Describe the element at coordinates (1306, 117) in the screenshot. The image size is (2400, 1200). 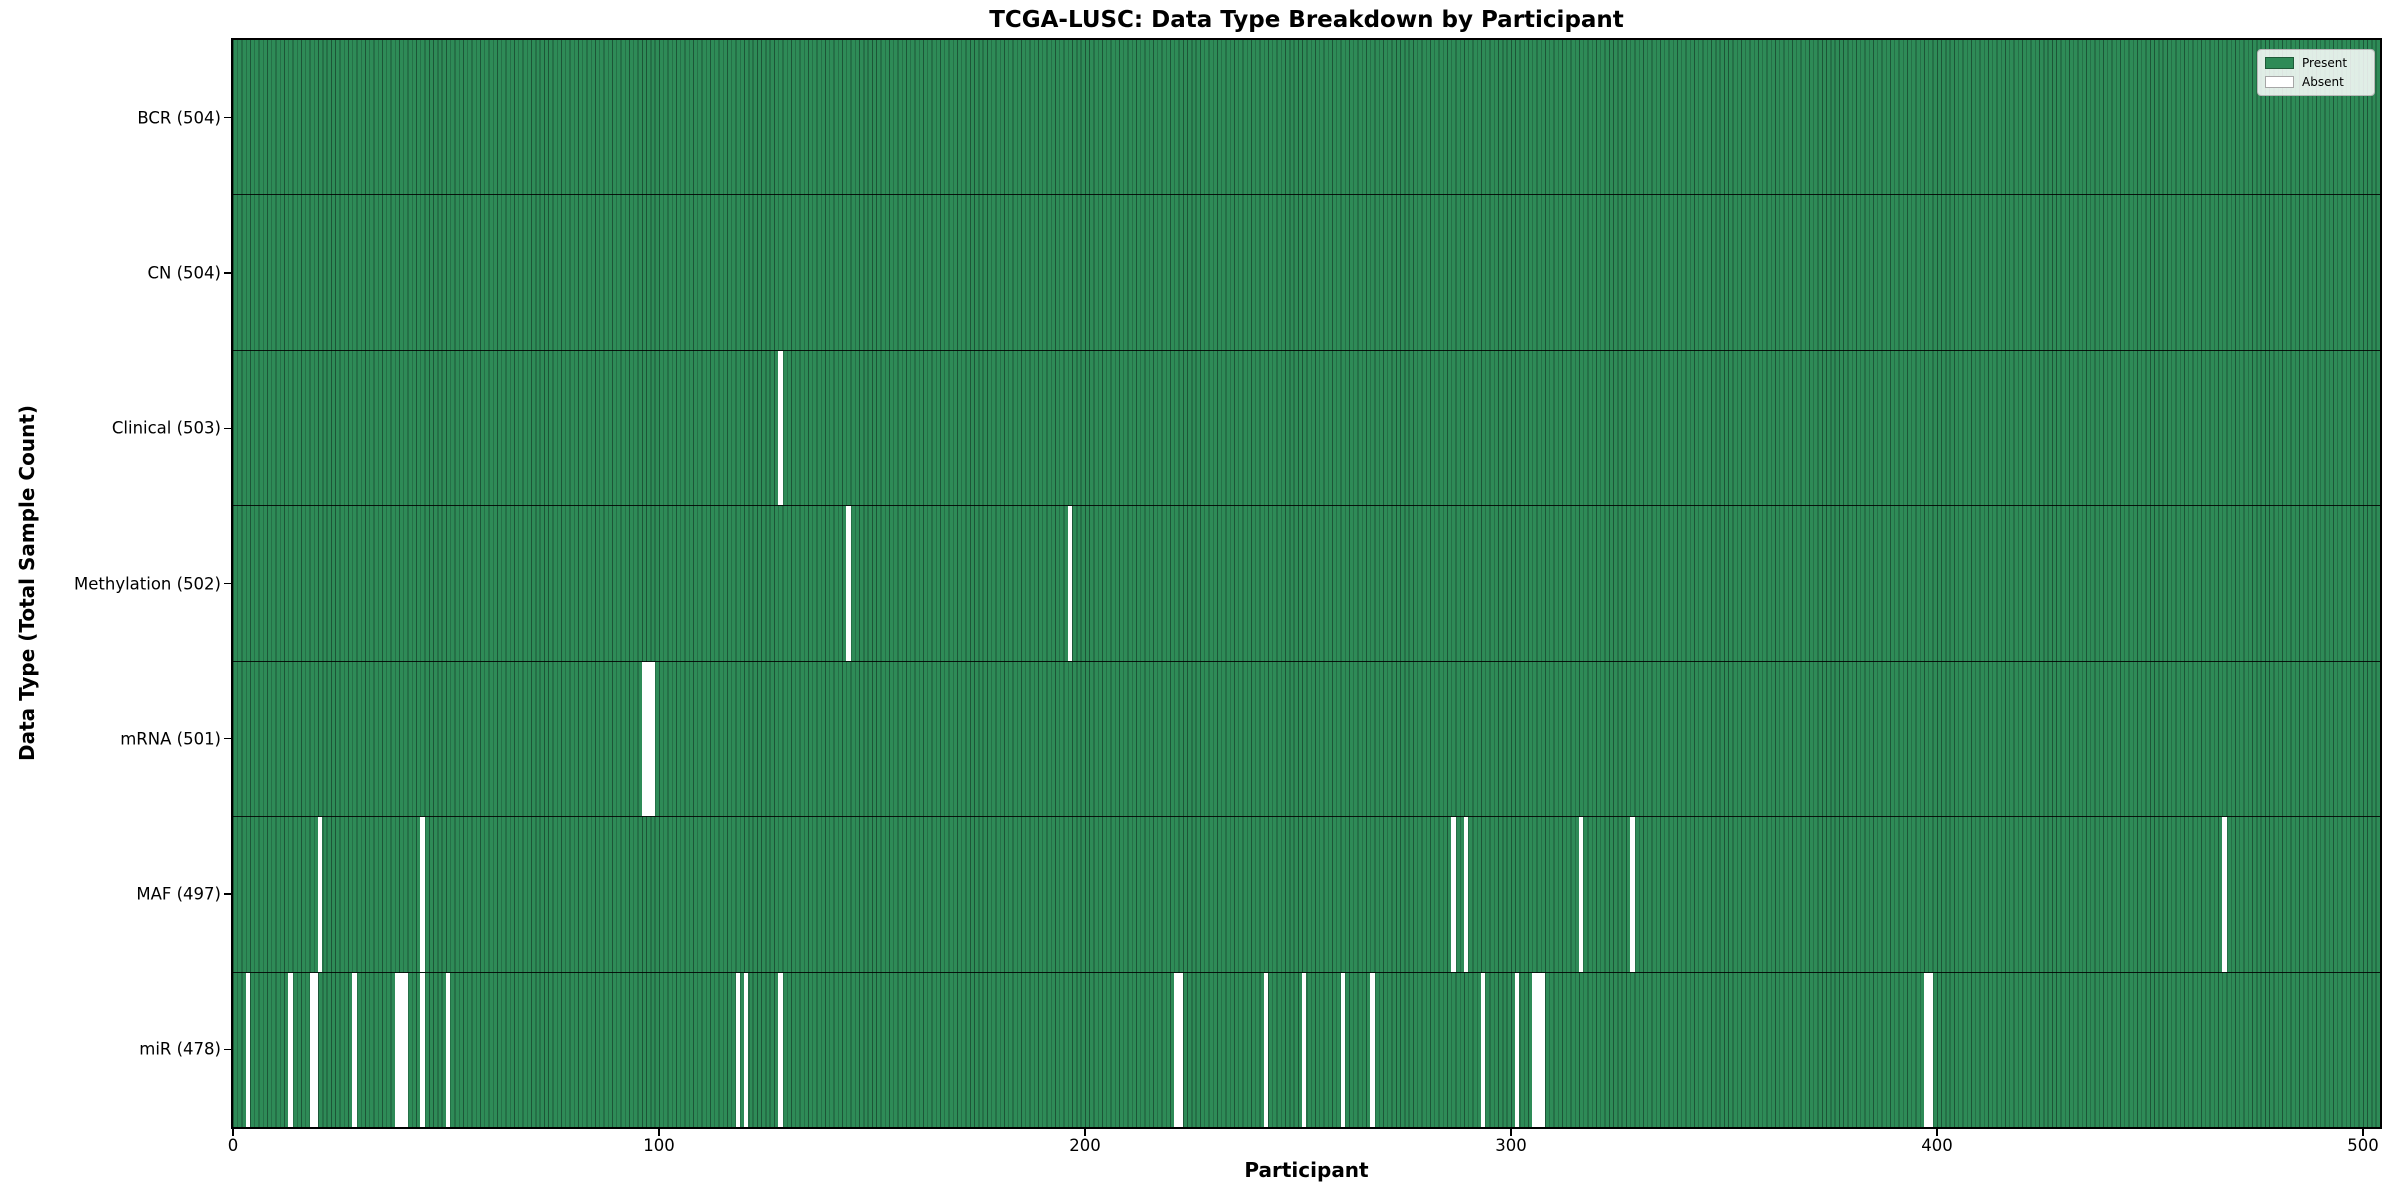
I see `data-row-bcr` at that location.